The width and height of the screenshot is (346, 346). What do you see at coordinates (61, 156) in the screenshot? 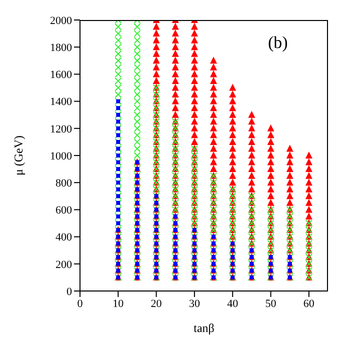
I see `y-tick-label: 1000` at bounding box center [61, 156].